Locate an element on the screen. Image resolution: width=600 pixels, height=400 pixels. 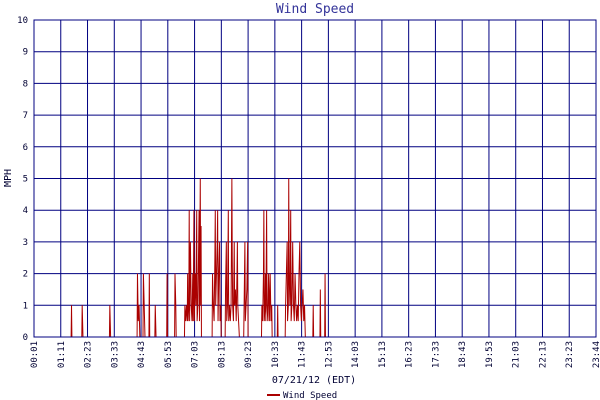
x-tick-label: 23:23 is located at coordinates (570, 354).